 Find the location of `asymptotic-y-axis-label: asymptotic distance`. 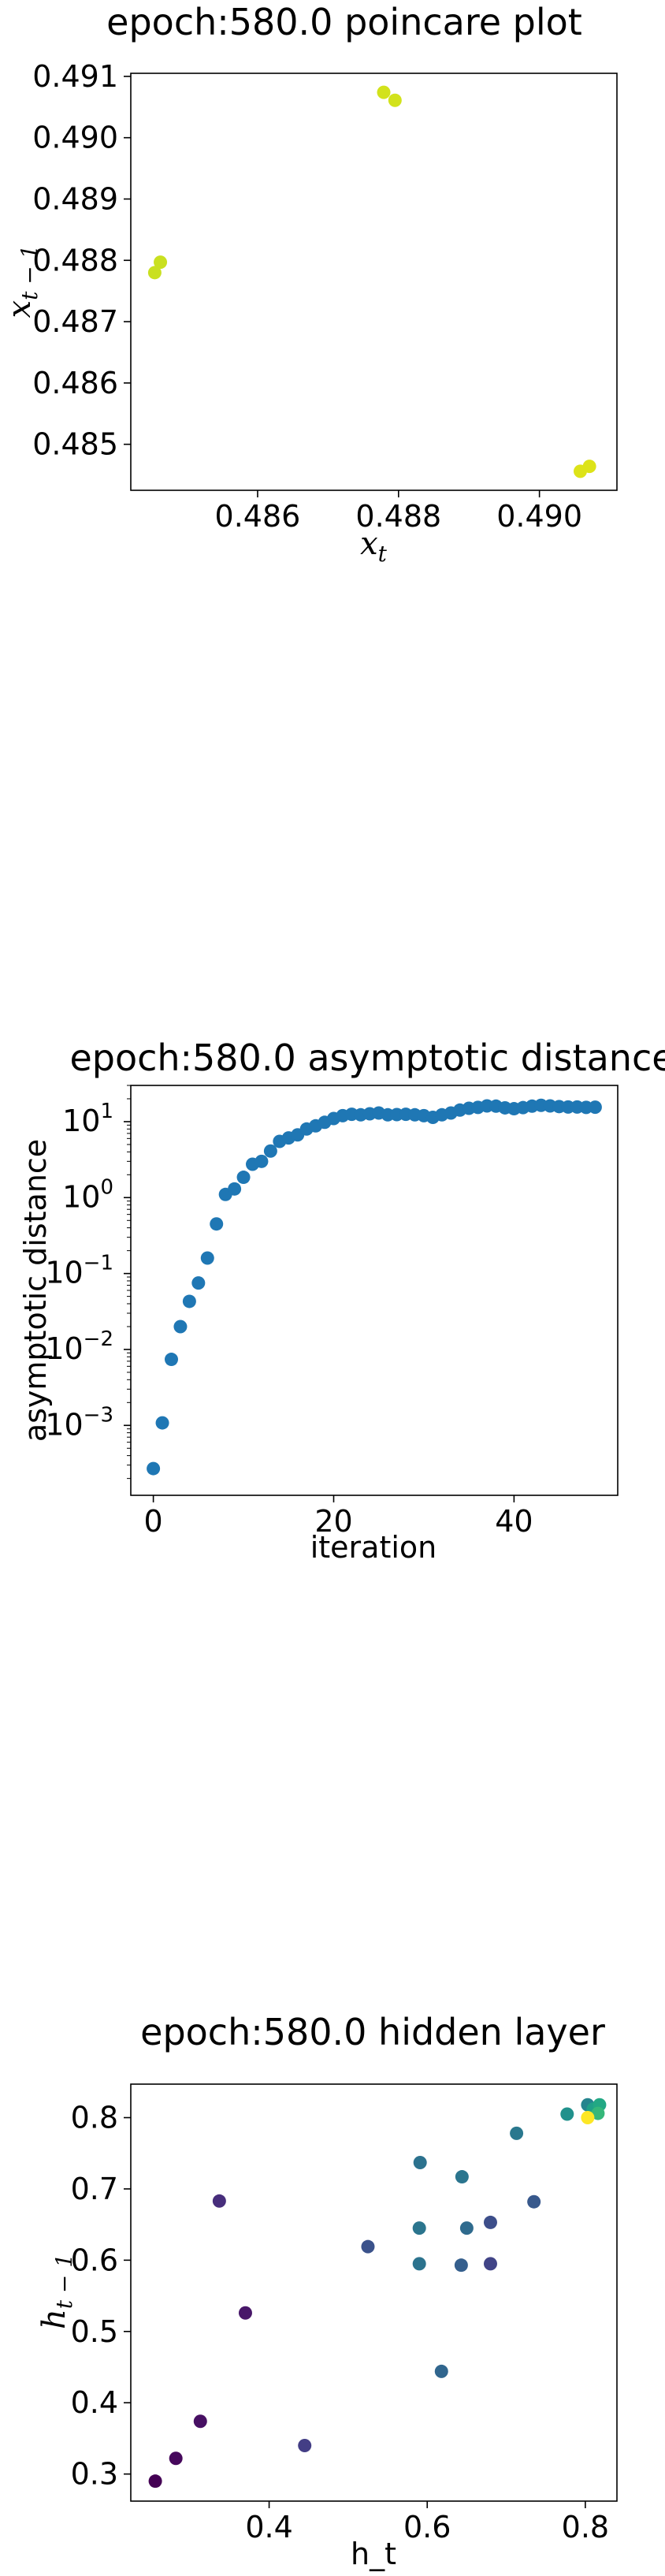

asymptotic-y-axis-label: asymptotic distance is located at coordinates (35, 1290).